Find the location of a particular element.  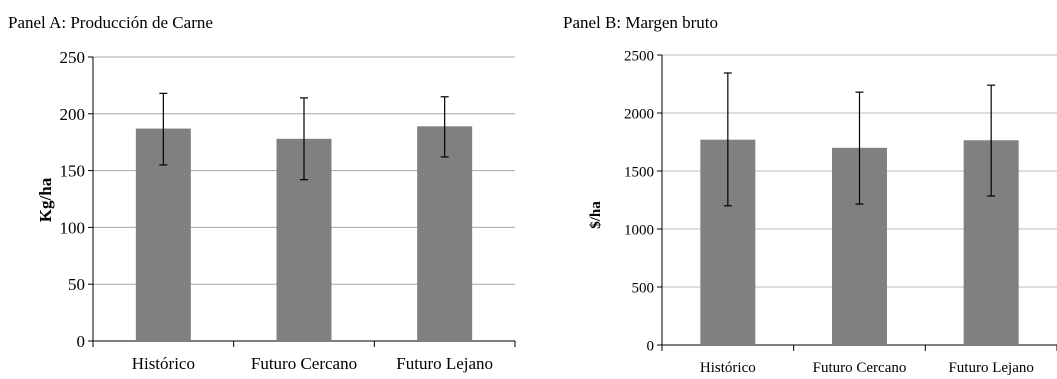

panel-b-category-label: Futuro Cercano is located at coordinates (860, 368).